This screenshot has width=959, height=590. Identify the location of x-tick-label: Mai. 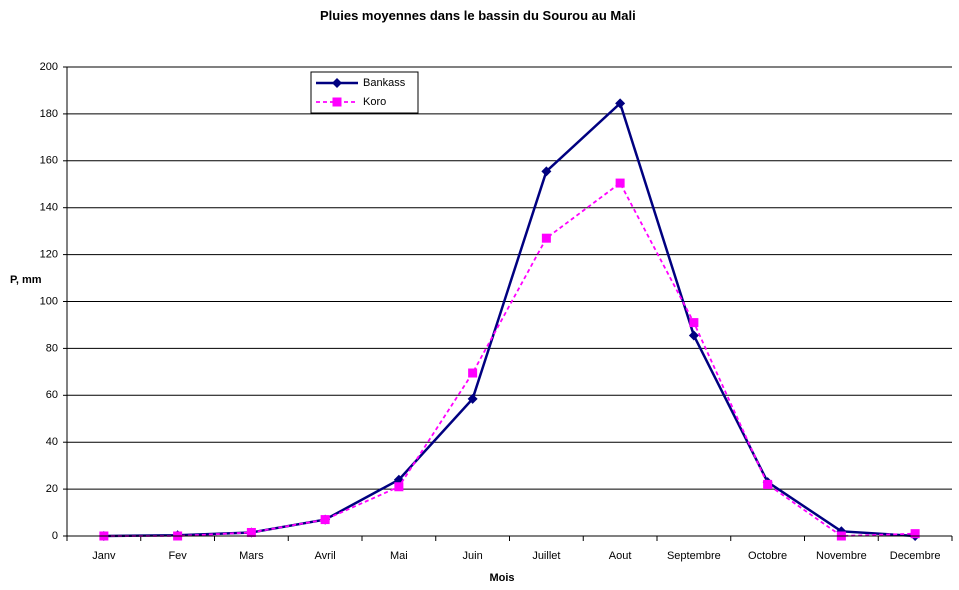
(399, 556).